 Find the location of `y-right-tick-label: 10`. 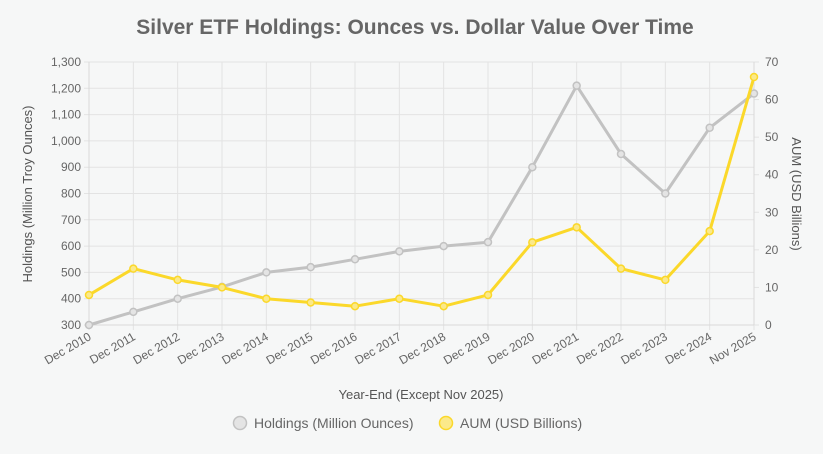

y-right-tick-label: 10 is located at coordinates (772, 287).